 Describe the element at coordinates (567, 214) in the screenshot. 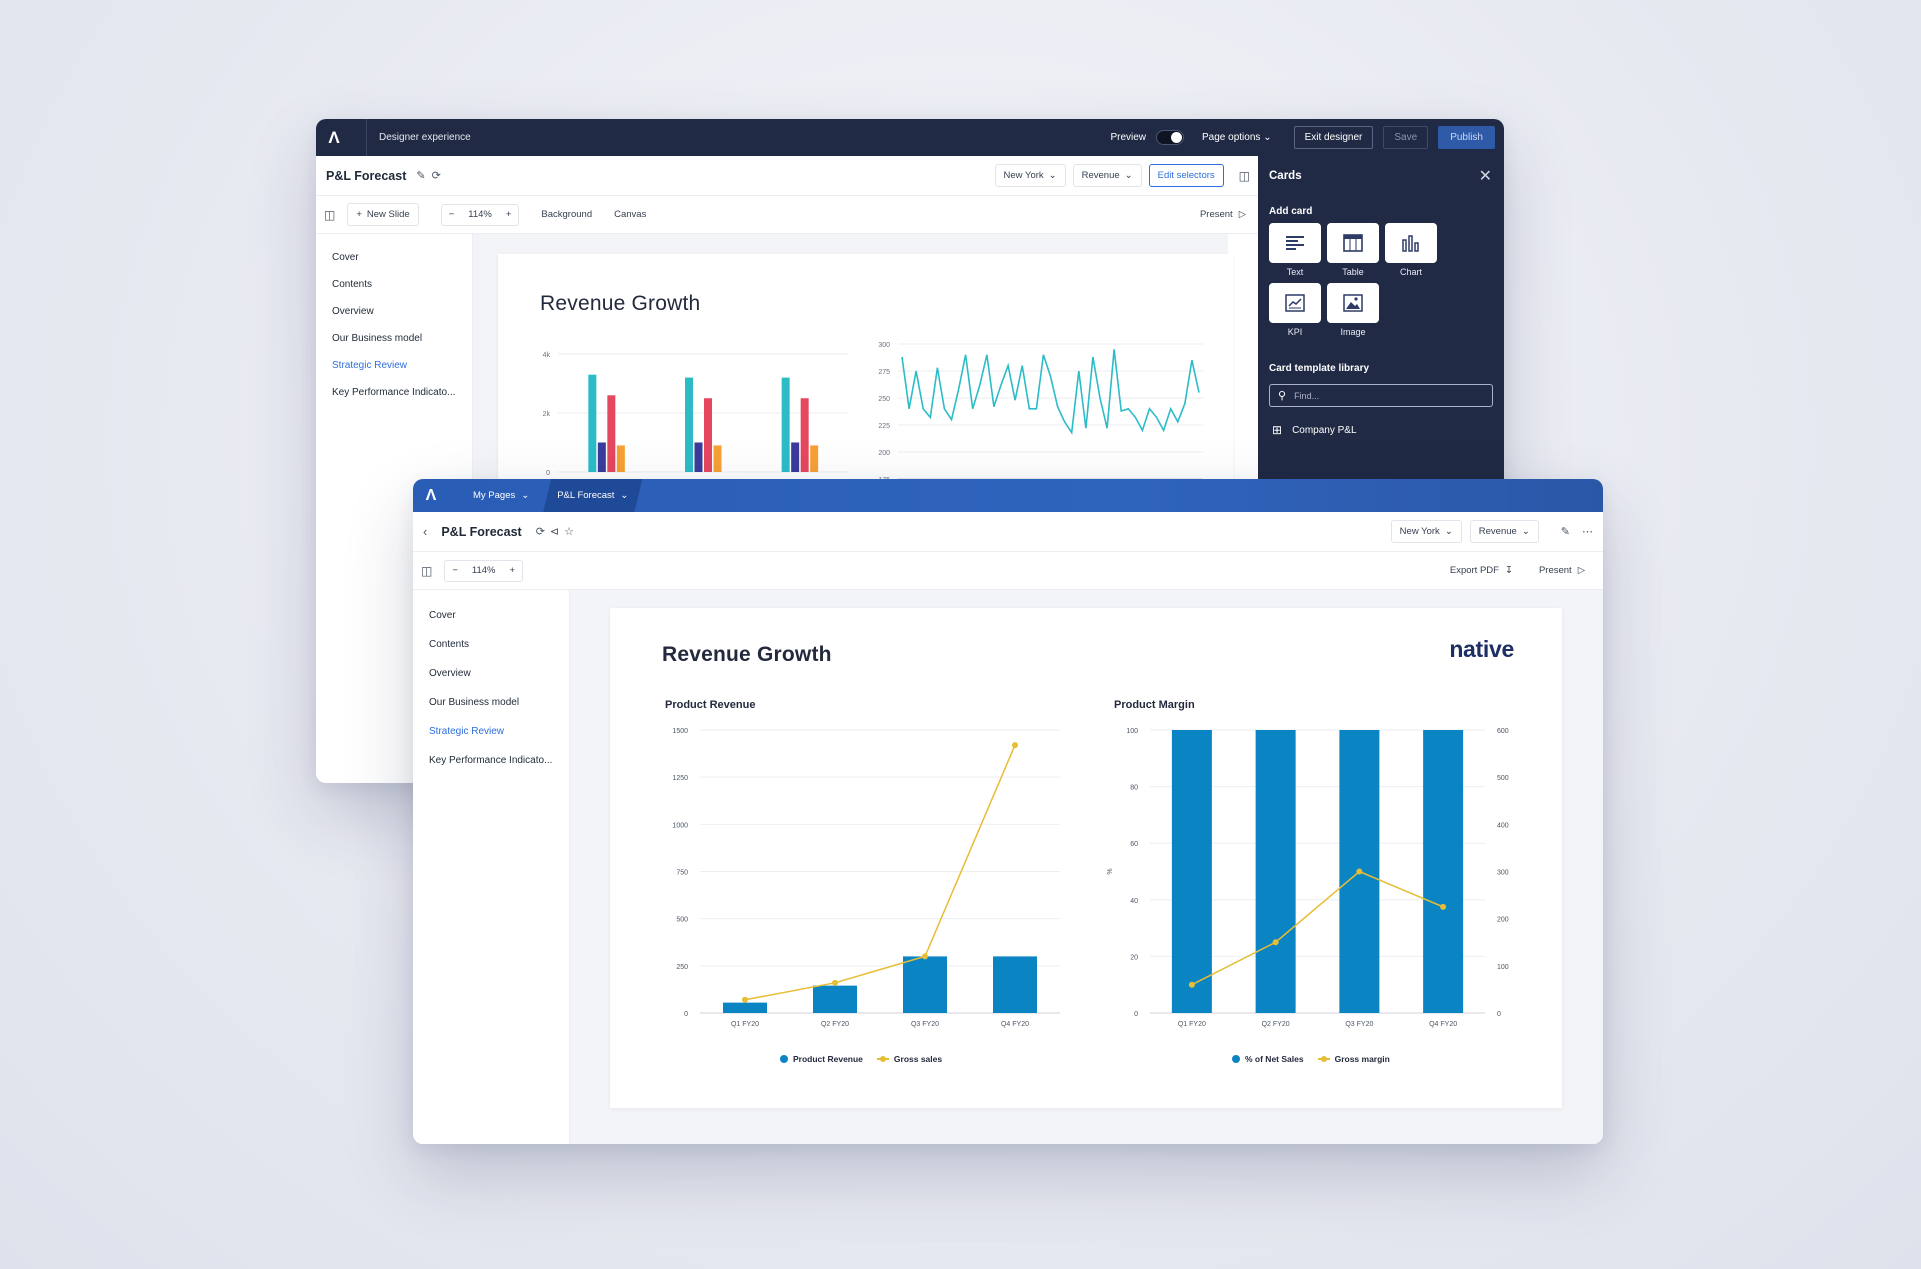

I see `background-button: Background` at that location.